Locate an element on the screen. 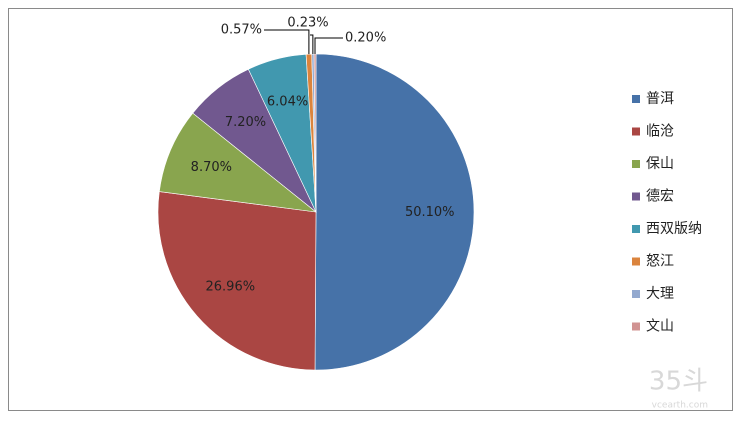  data-label: 6.04% is located at coordinates (287, 101).